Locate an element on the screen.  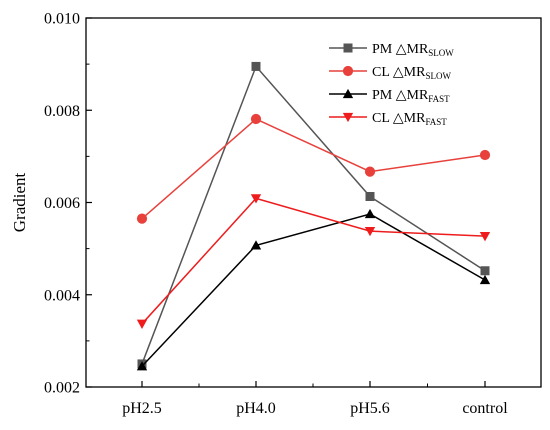
x-axis: pH2.5 pH4.0 pH5.6 control is located at coordinates (315, 399).